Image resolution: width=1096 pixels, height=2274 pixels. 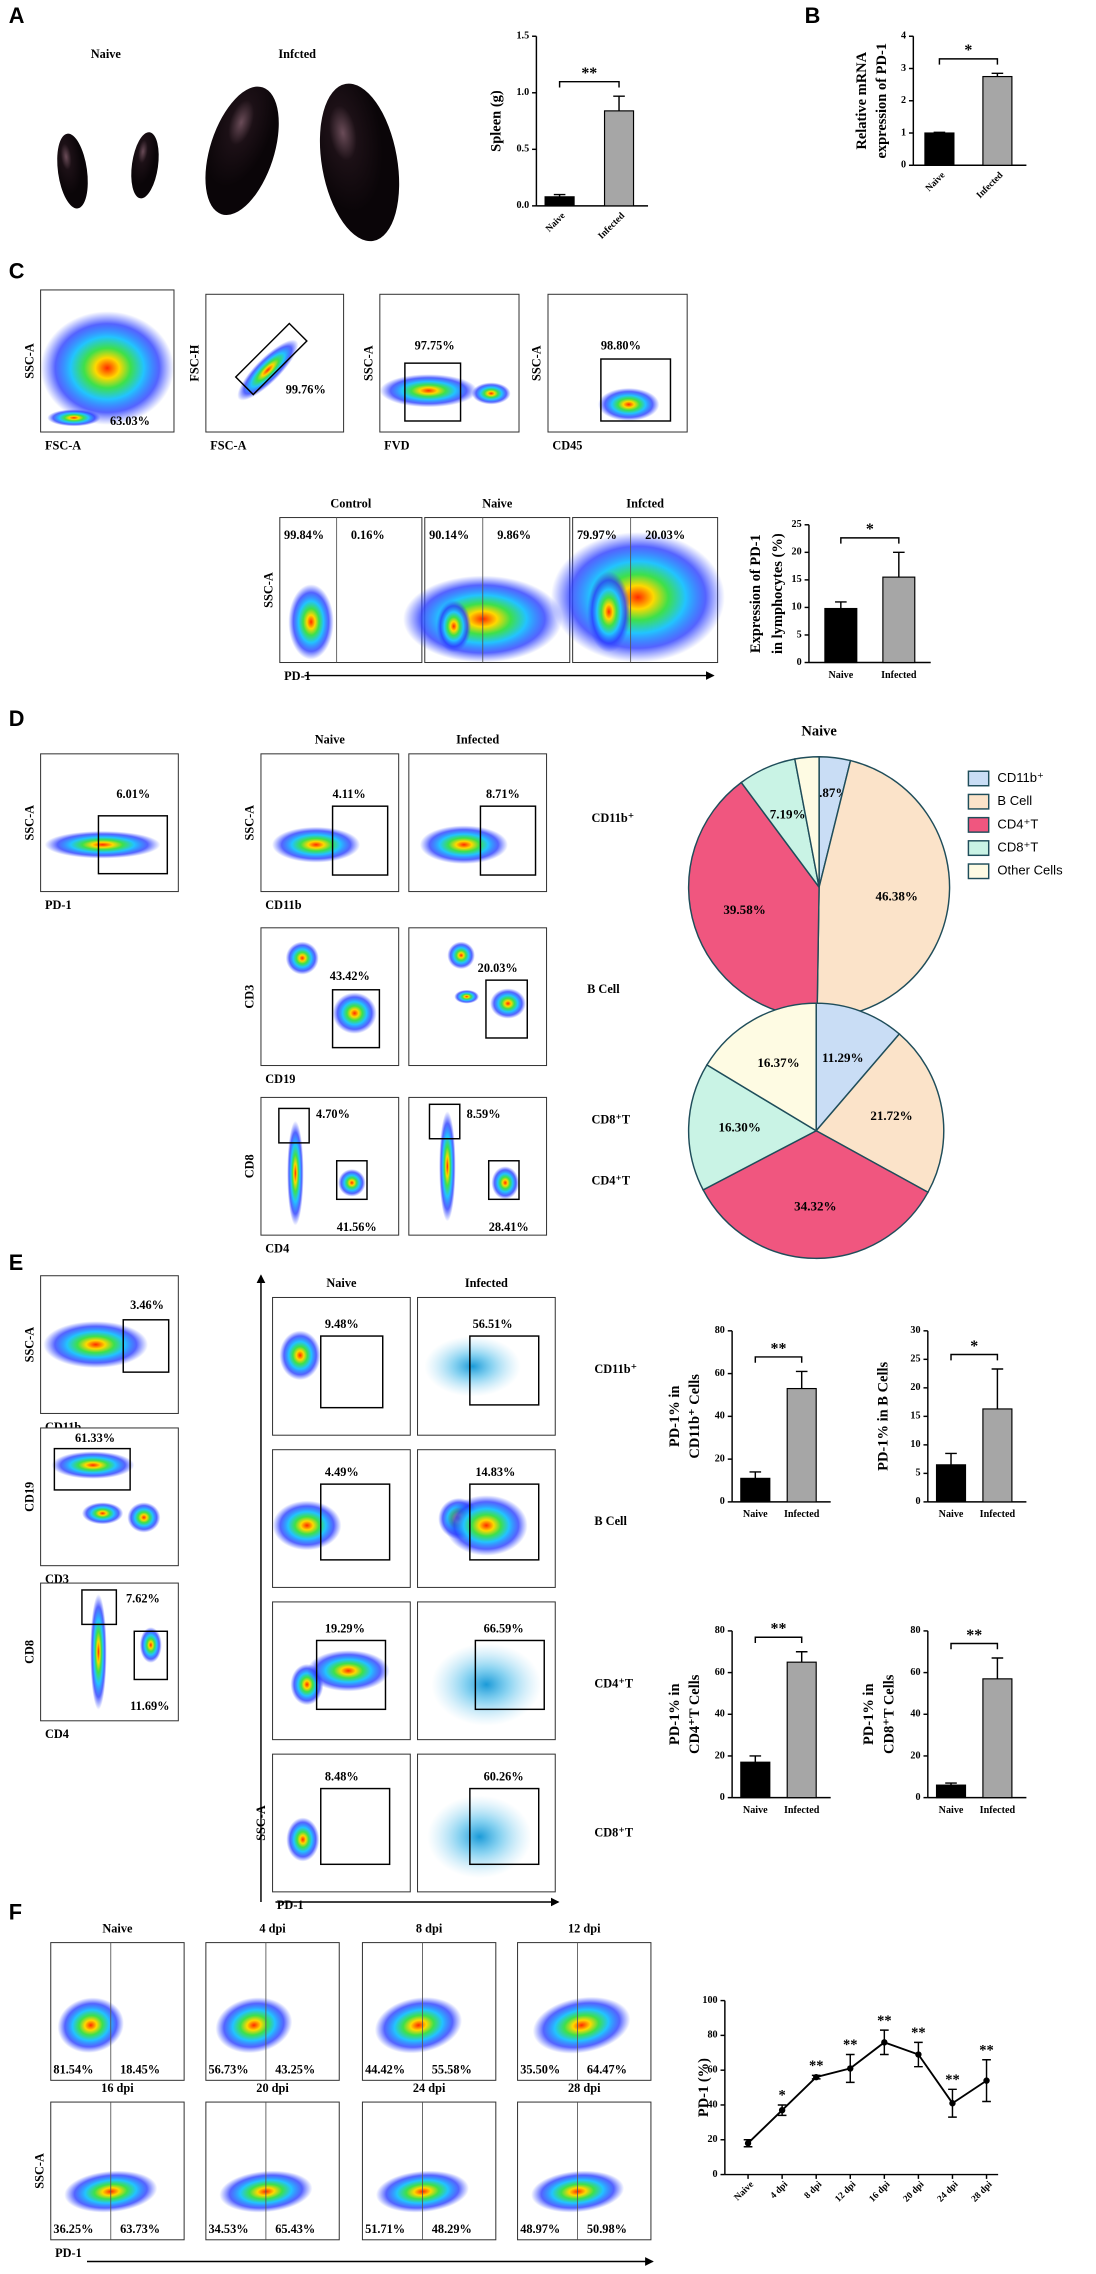 What do you see at coordinates (95, 1438) in the screenshot?
I see `gate-percent: 61.33%` at bounding box center [95, 1438].